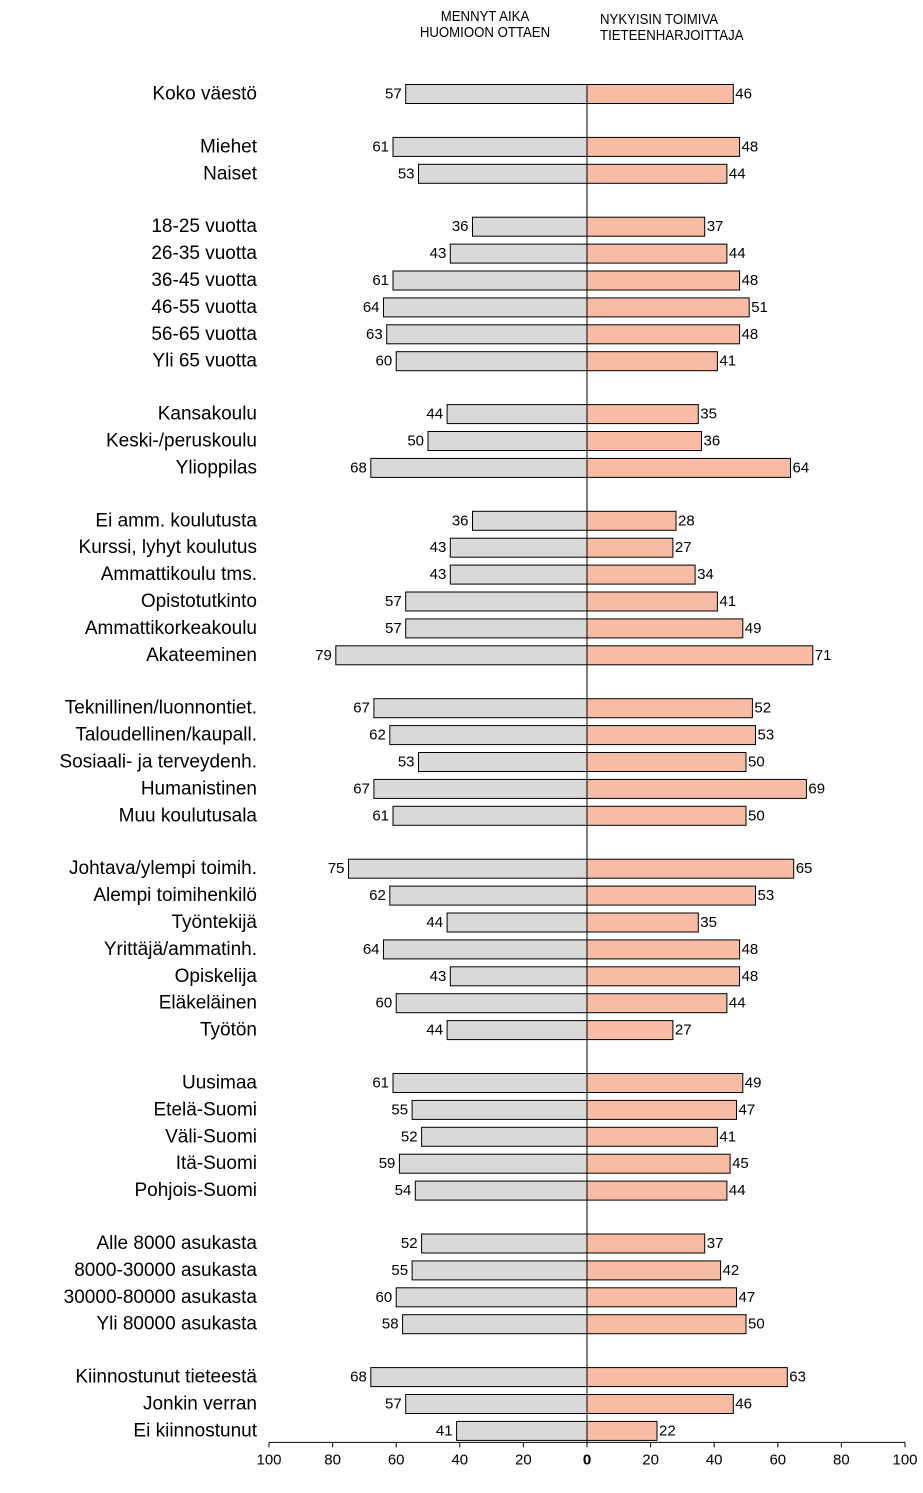  What do you see at coordinates (644, 441) in the screenshot?
I see `bar-right-10-keski-peruskoulu` at bounding box center [644, 441].